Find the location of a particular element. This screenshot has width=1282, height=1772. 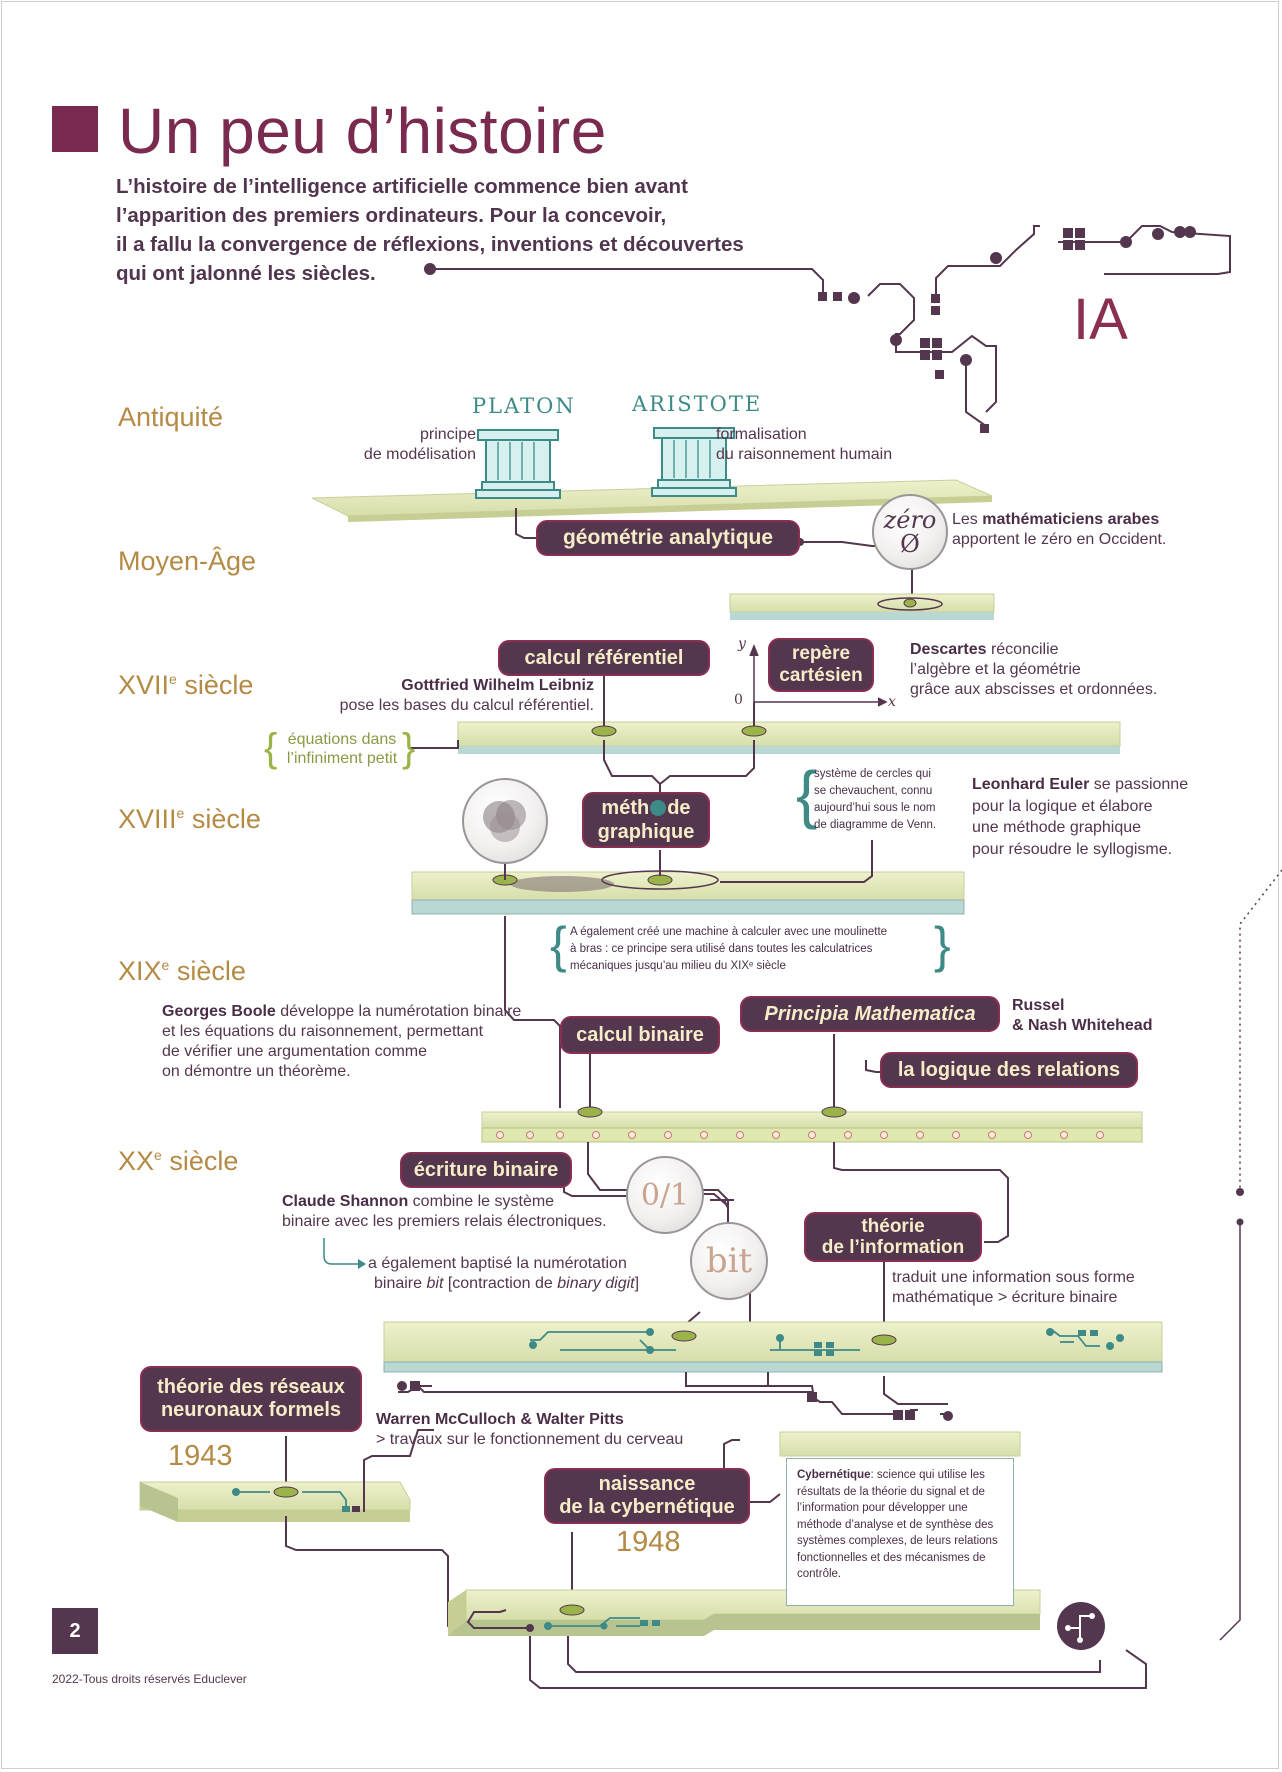

period-antiquite: Antiquité is located at coordinates (171, 417).